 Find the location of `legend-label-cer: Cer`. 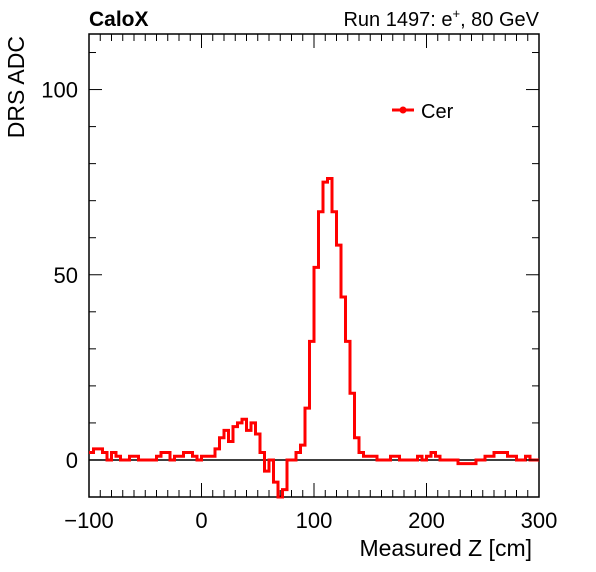

legend-label-cer: Cer is located at coordinates (437, 112).